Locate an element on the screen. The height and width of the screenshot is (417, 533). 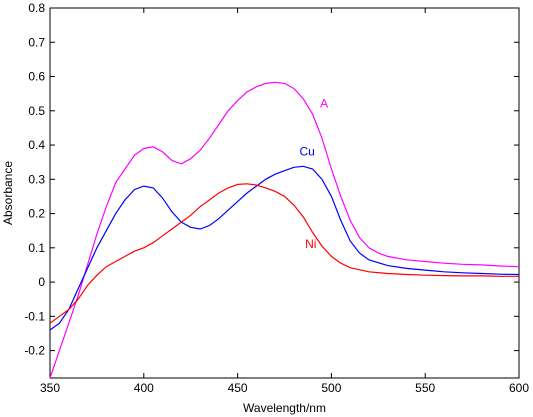
y-tick-label: -0.1 is located at coordinates (34, 316).